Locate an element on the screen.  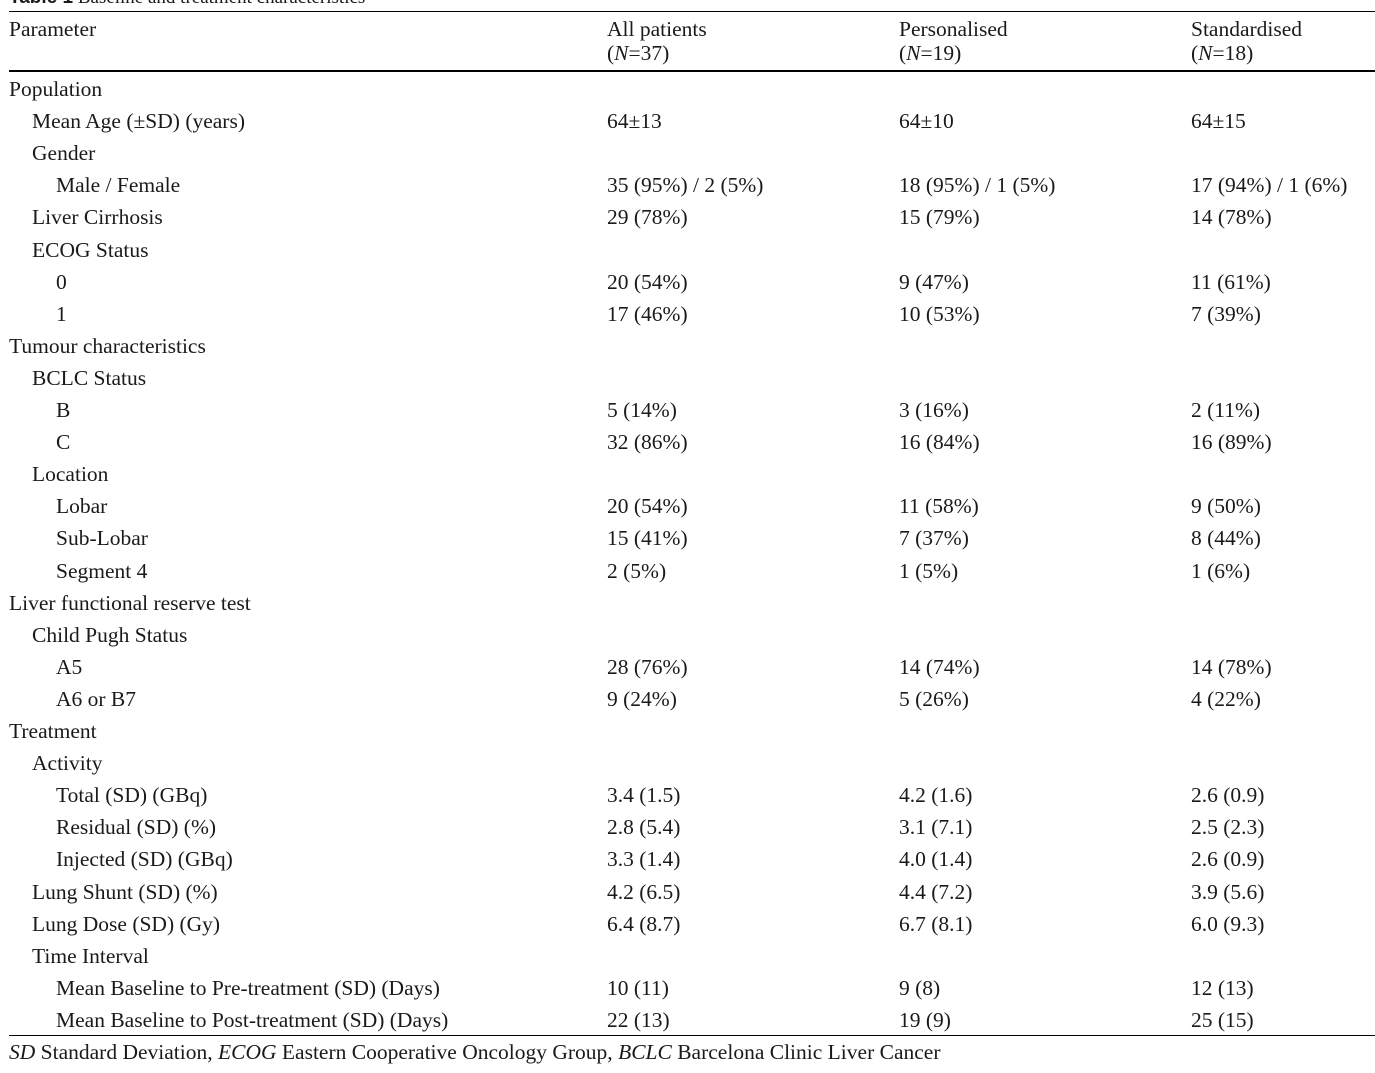
cell-personalised: 9 (47%) is located at coordinates (934, 282).